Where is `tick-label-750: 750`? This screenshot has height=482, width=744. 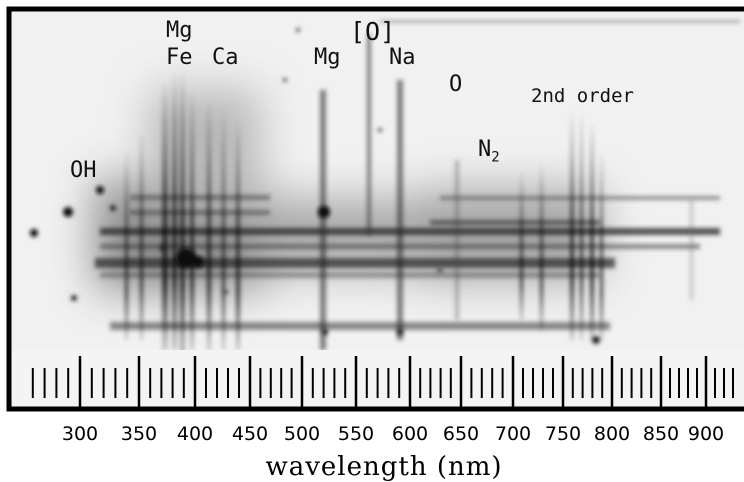
tick-label-750: 750 is located at coordinates (563, 434).